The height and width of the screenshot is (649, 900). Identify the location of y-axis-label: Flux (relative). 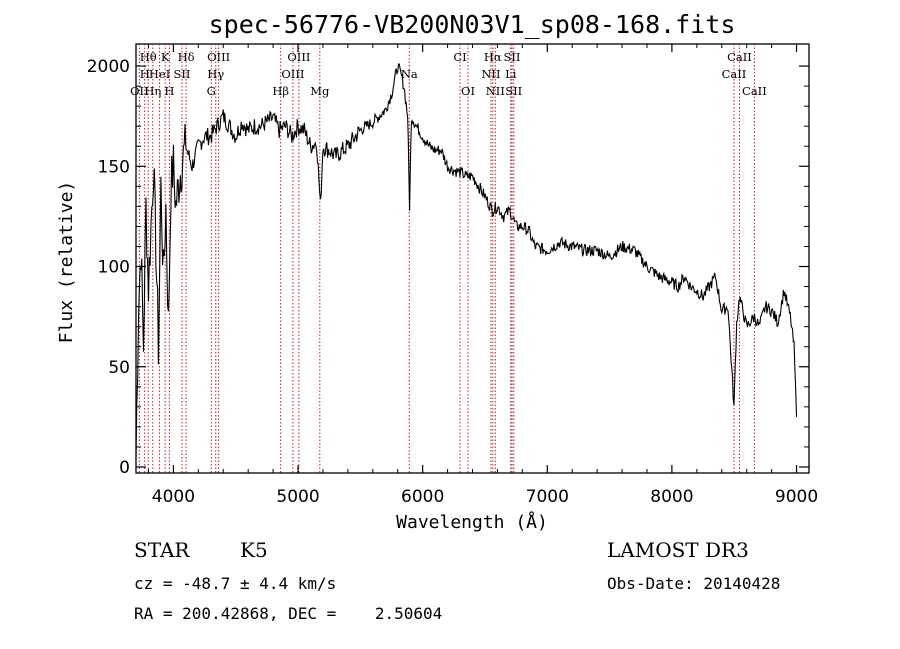
(66, 262).